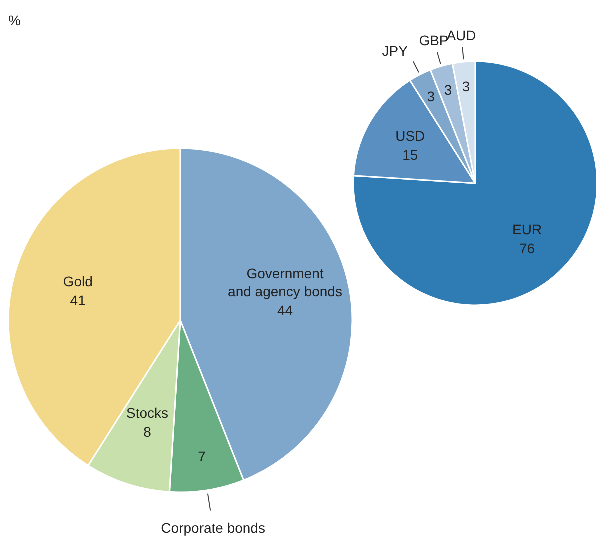 This screenshot has height=536, width=596. I want to click on slice-label: JPY, so click(395, 50).